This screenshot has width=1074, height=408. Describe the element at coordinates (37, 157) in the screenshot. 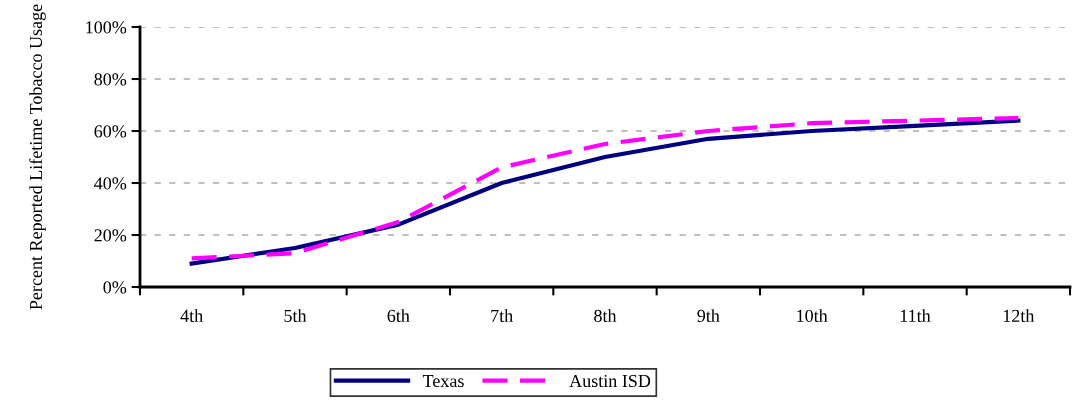

I see `y-axis-title: Percent Reported Lifetime Tobacco Usage` at that location.